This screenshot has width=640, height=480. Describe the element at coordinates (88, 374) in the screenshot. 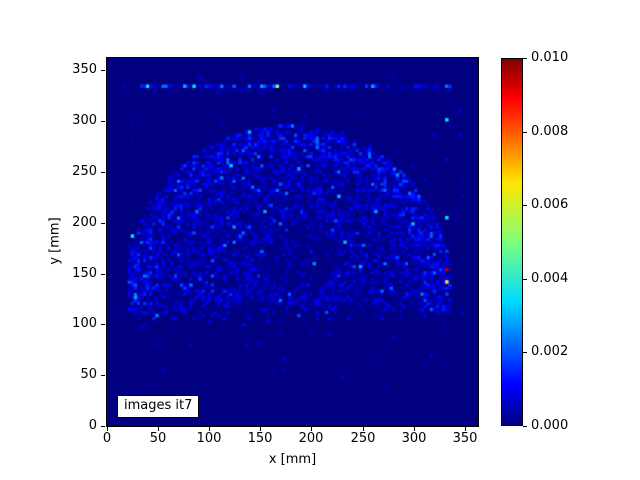

I see `y-tick-label: 50` at that location.